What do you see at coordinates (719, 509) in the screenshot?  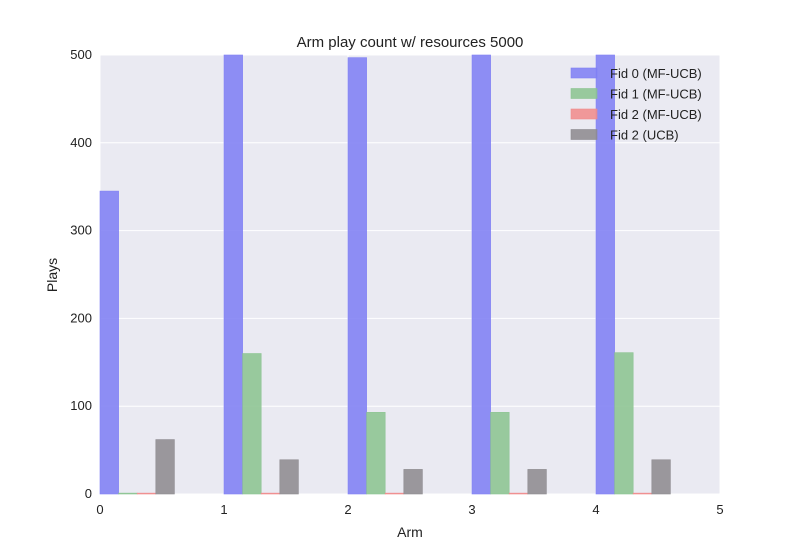 I see `x-tick-label: 5` at bounding box center [719, 509].